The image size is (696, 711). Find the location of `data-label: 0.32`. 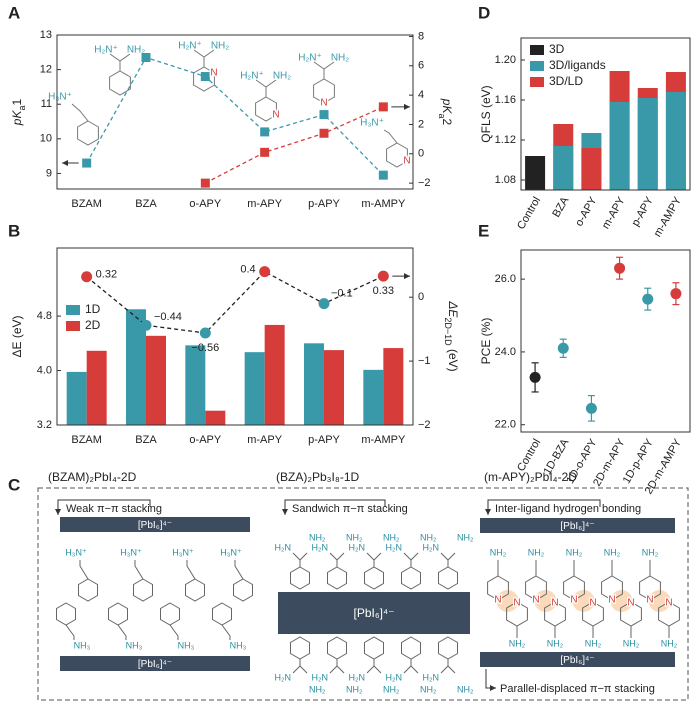

data-label: 0.32 is located at coordinates (106, 275).